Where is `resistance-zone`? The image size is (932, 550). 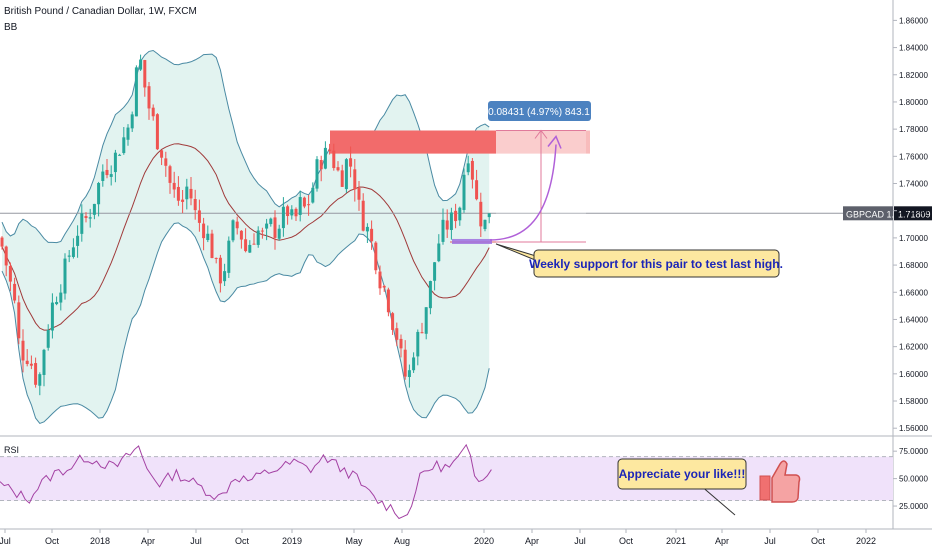 resistance-zone is located at coordinates (413, 142).